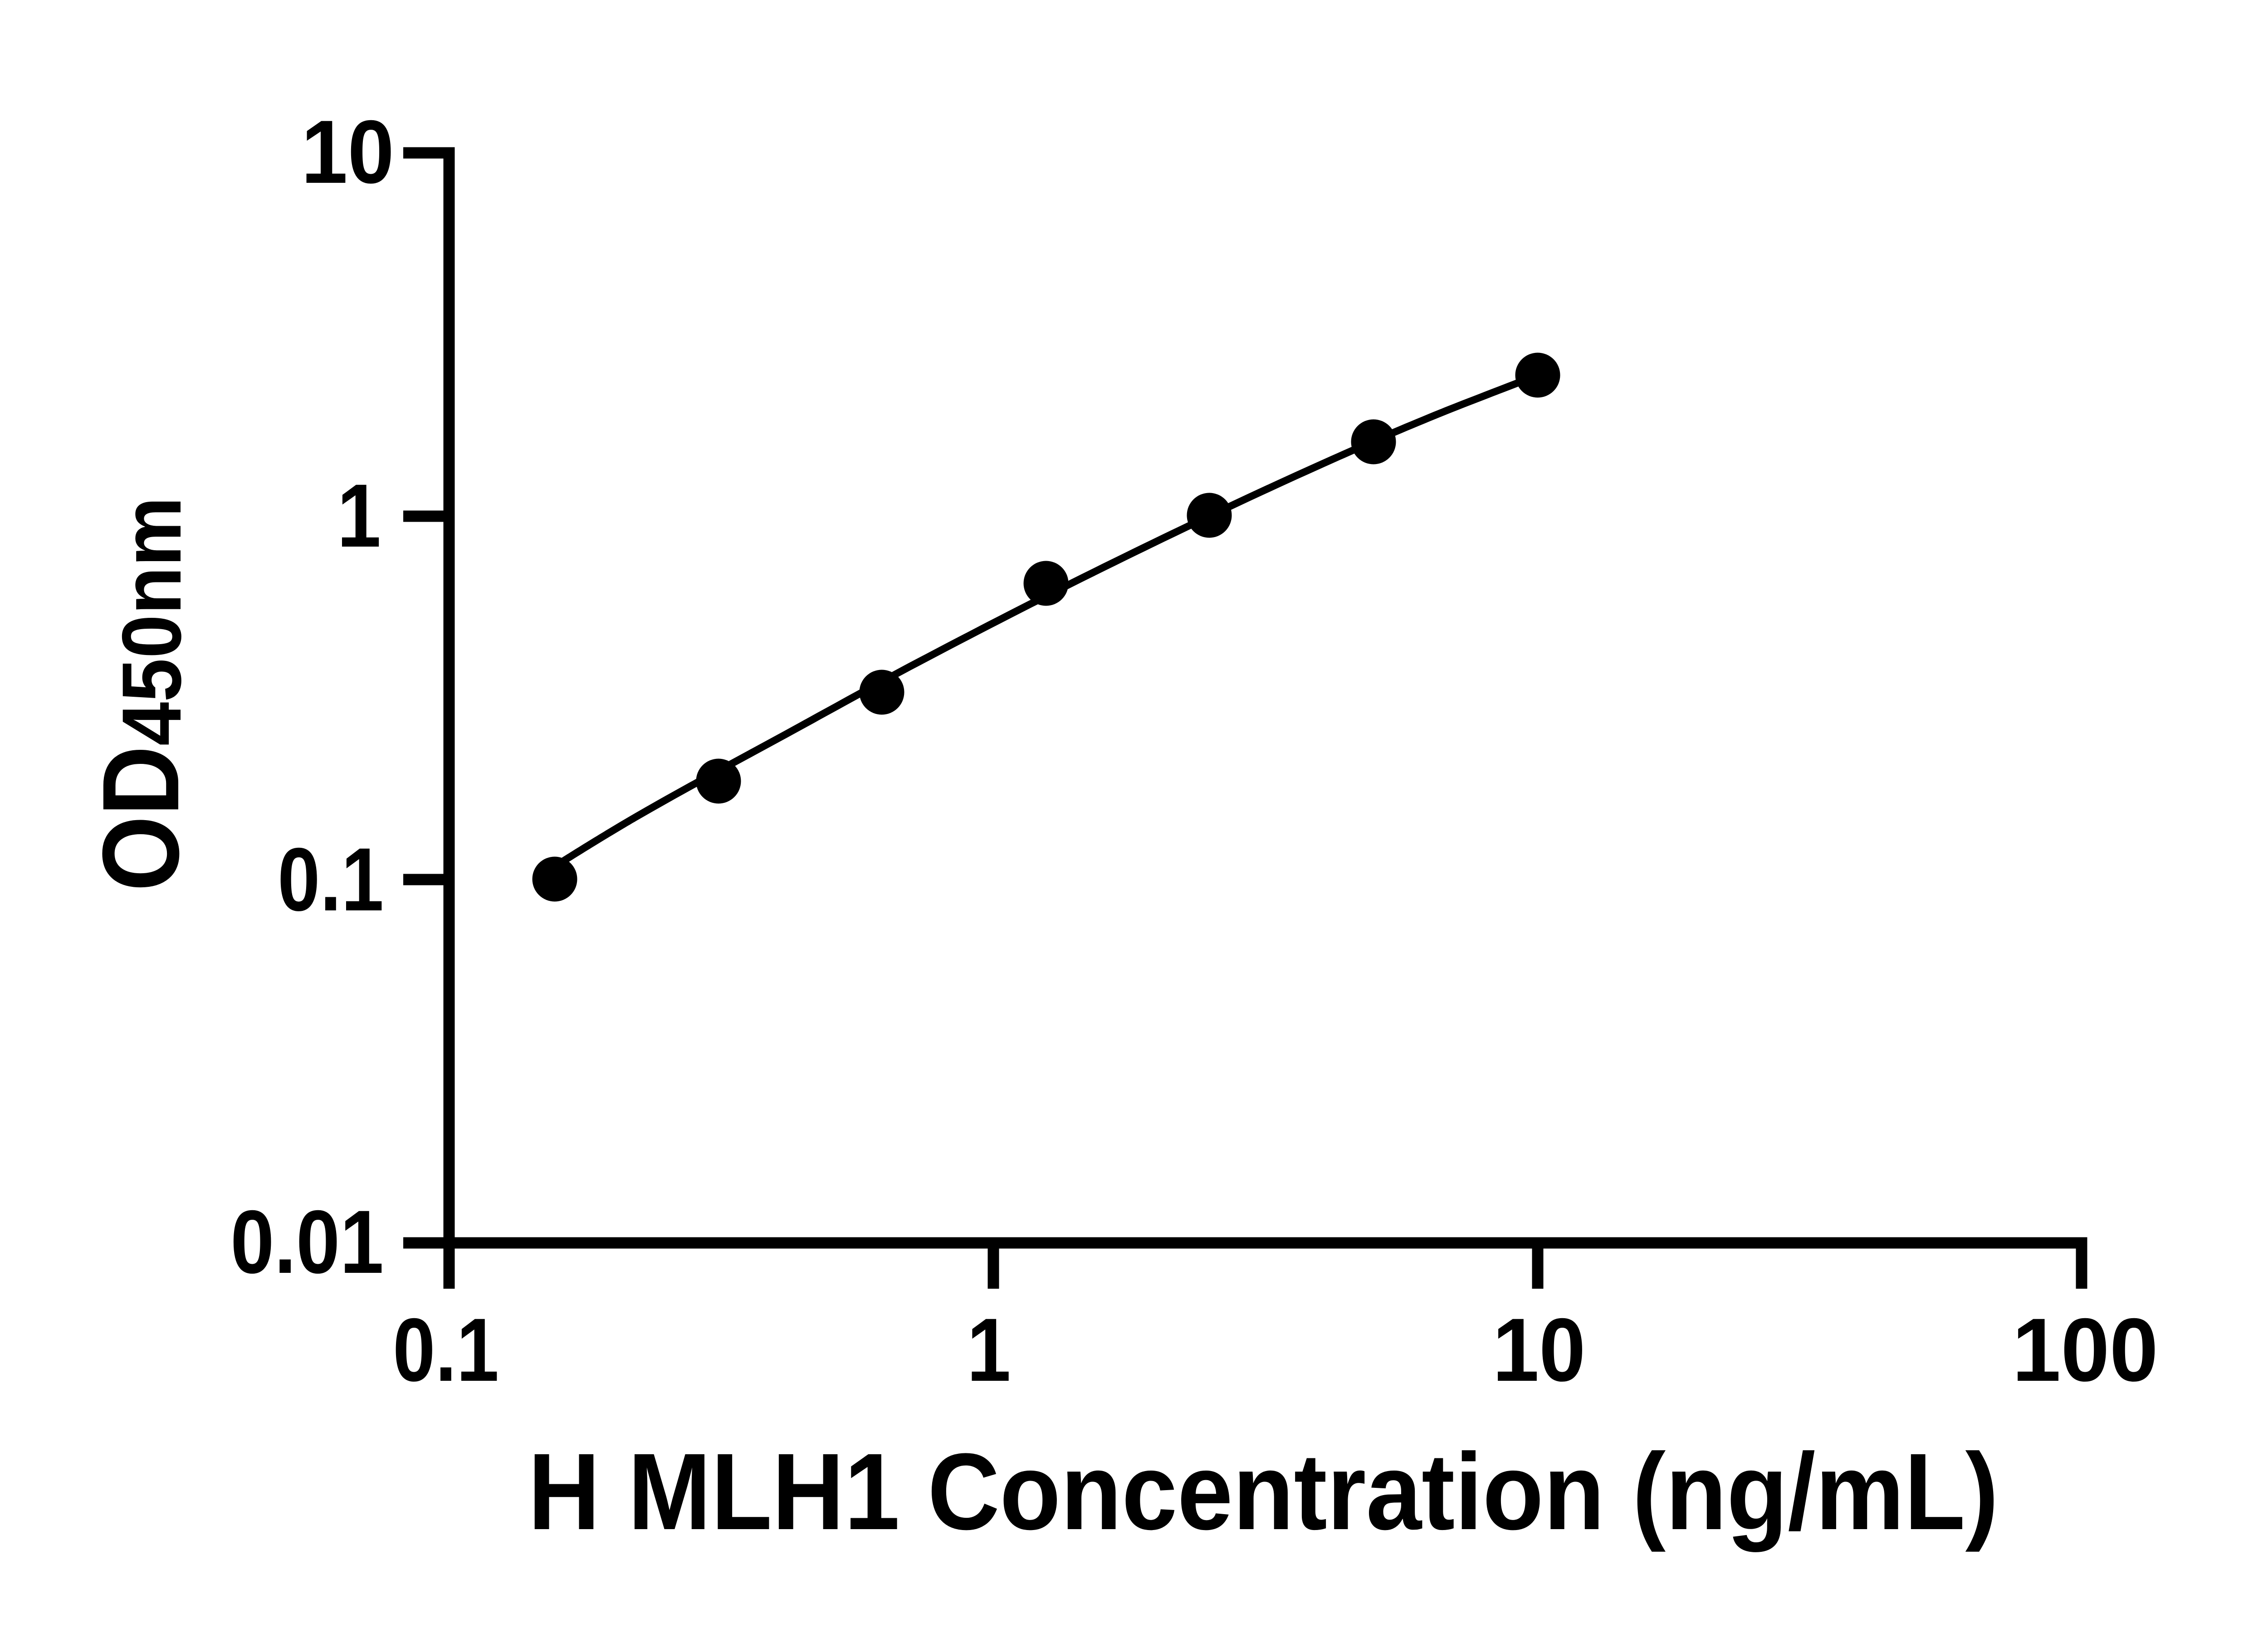 Image resolution: width=2268 pixels, height=1633 pixels. I want to click on svg-text: OD450nm, so click(140, 694).